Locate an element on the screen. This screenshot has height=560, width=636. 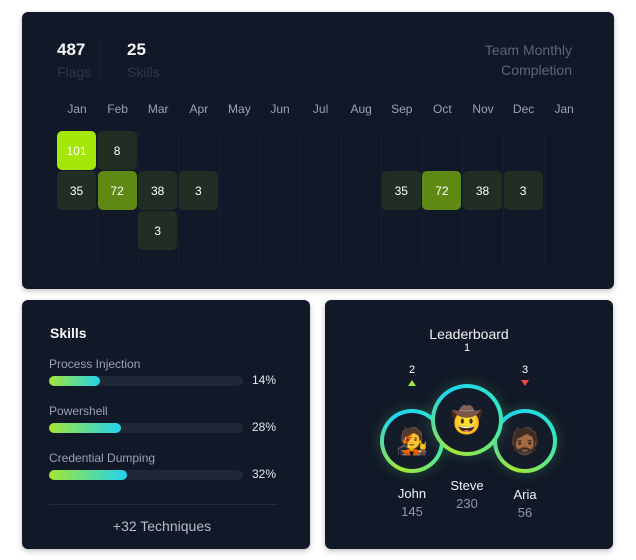
leaderboard-title: Leaderboard is located at coordinates (469, 334).